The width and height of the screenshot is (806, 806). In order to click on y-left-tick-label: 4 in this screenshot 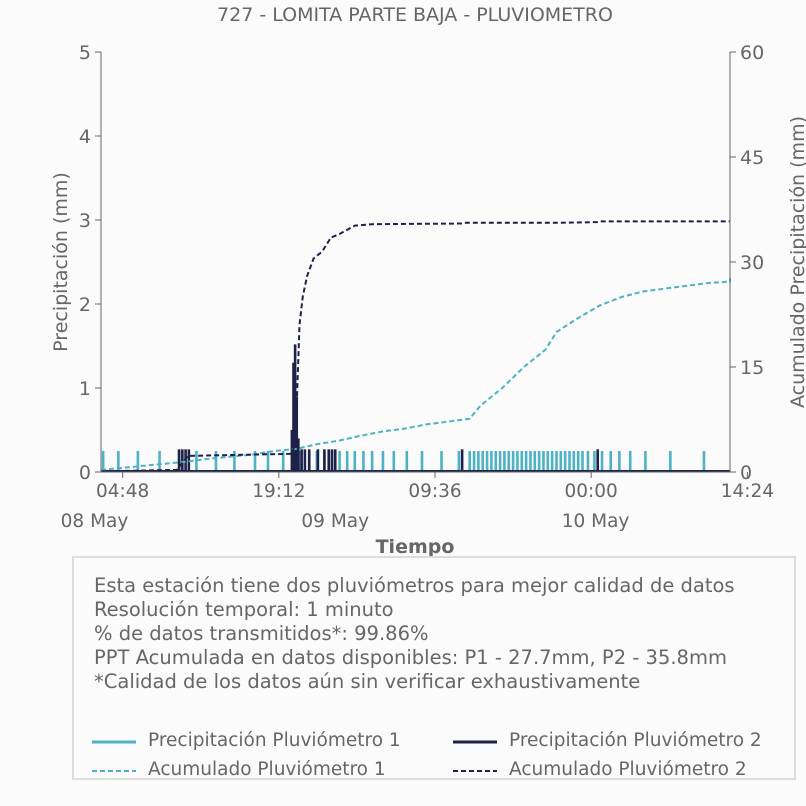, I will do `click(85, 137)`.